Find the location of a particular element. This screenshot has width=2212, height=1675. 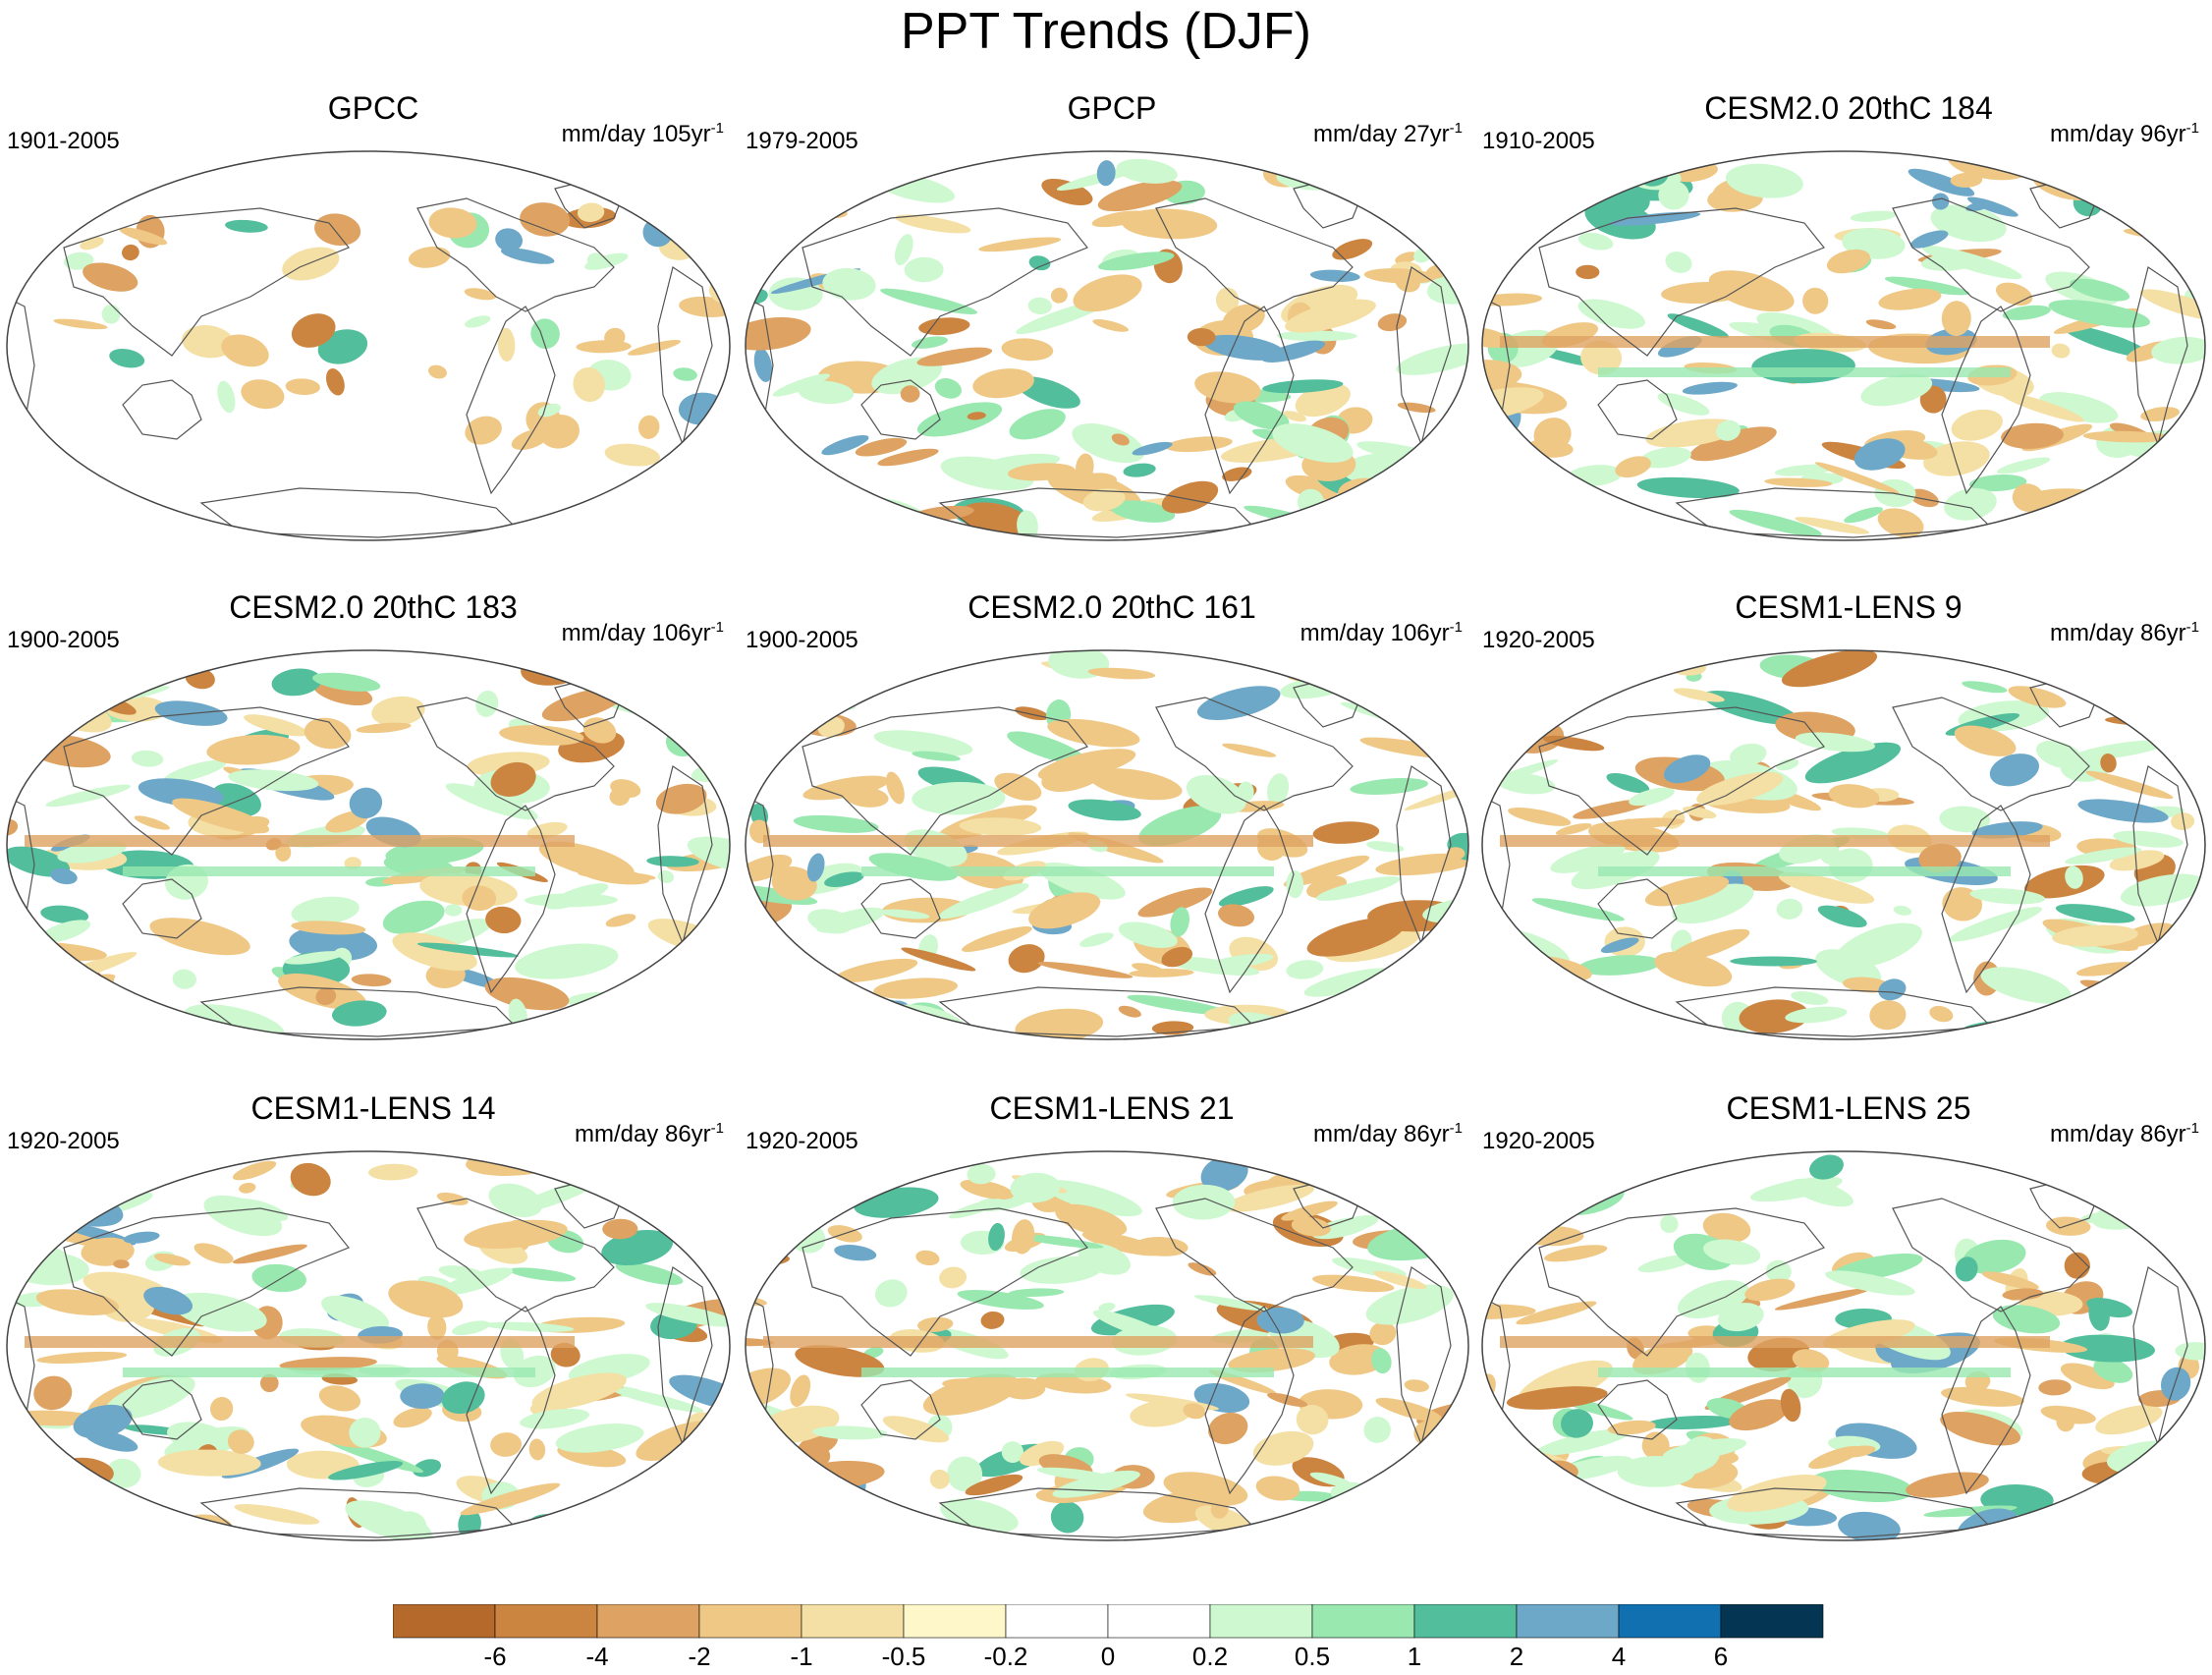

panel-cesm1-lens-25: CESM1-LENS 25 1920-2005 mm/day 86yr-1 is located at coordinates (1846, 1316).